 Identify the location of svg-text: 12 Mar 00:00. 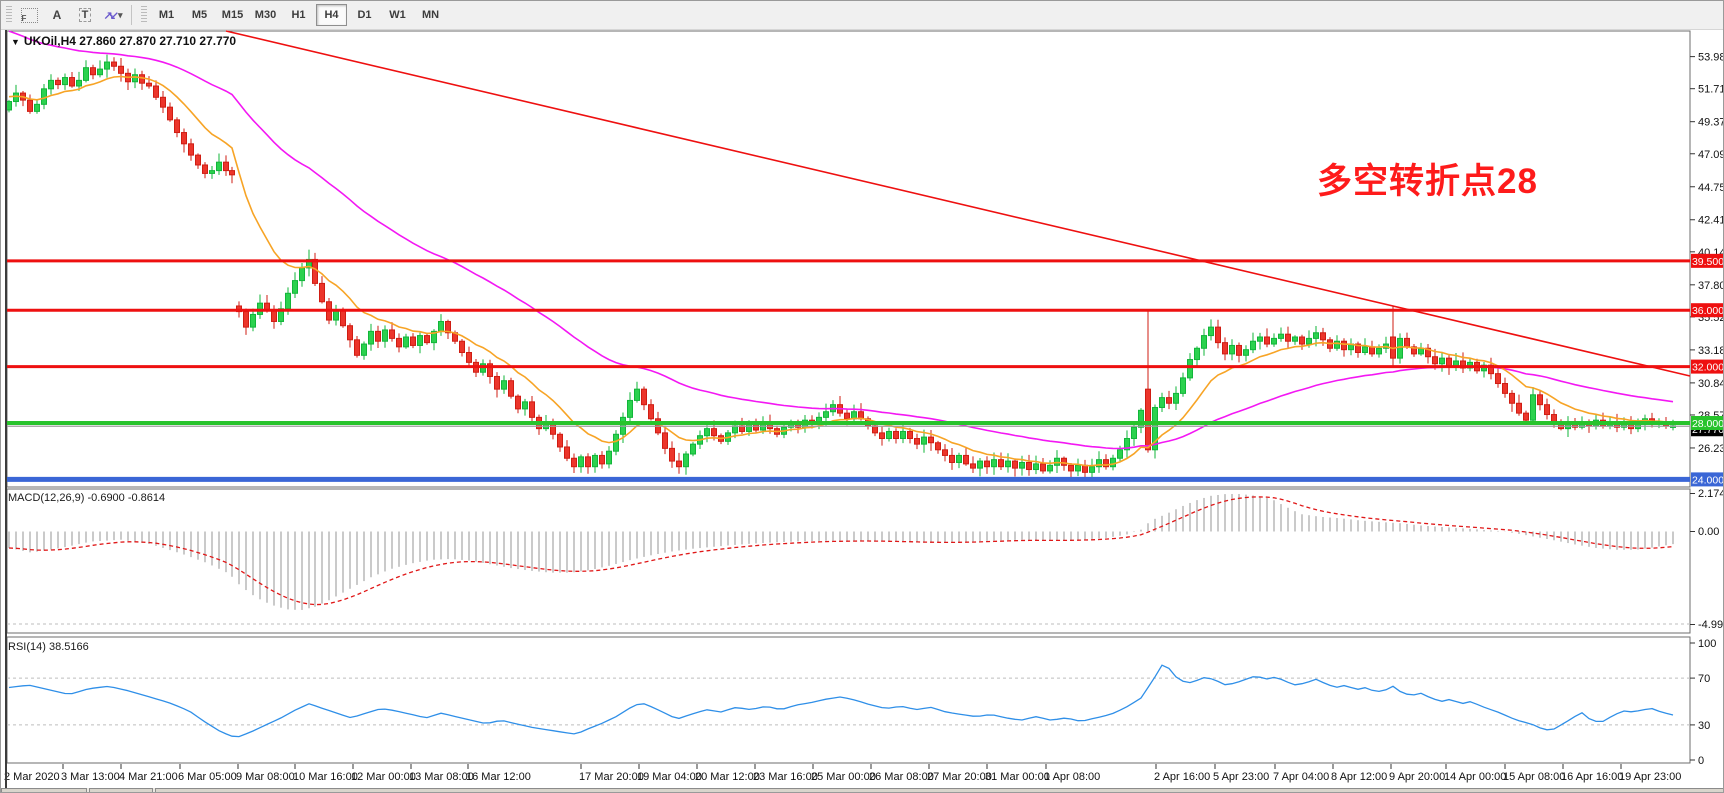
(383, 777).